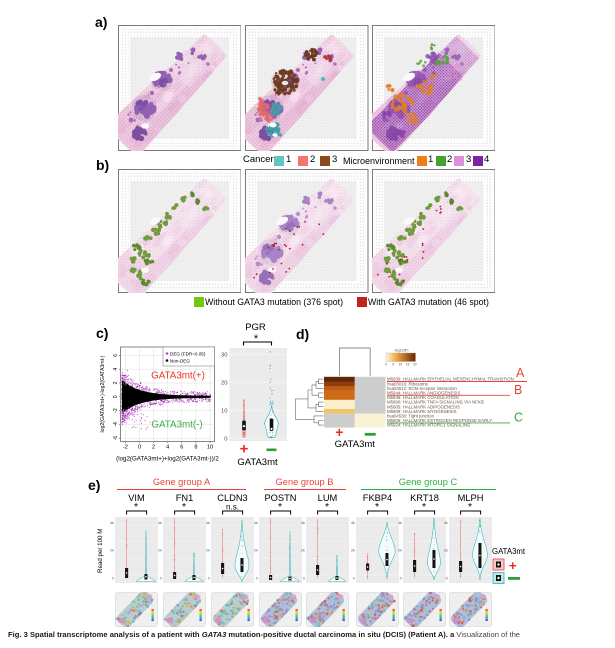 This screenshot has width=615, height=648. Describe the element at coordinates (422, 411) in the screenshot. I see `svg-text: M5909: HALLMARK MYOGENESIS` at that location.